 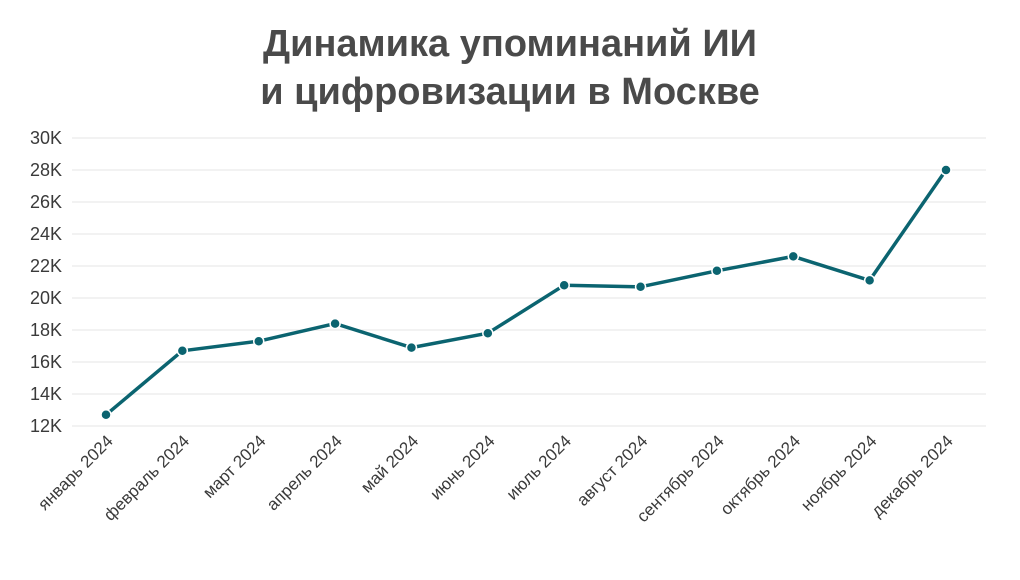 What do you see at coordinates (304, 472) in the screenshot?
I see `x-tick-label: апрель 2024` at bounding box center [304, 472].